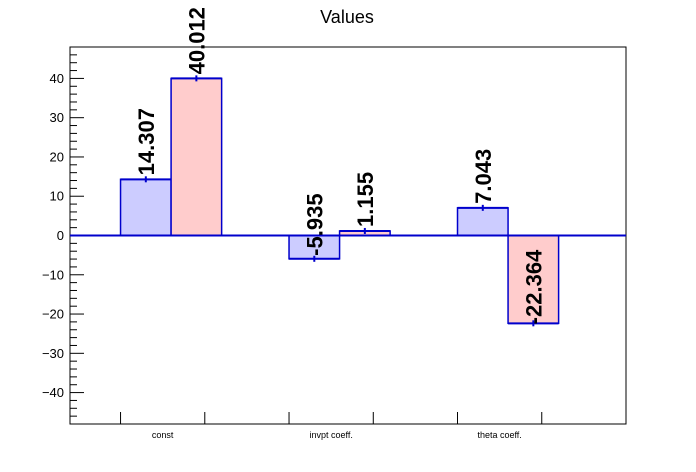 This screenshot has width=696, height=472. Describe the element at coordinates (533, 286) in the screenshot. I see `data-label: -22.364` at that location.